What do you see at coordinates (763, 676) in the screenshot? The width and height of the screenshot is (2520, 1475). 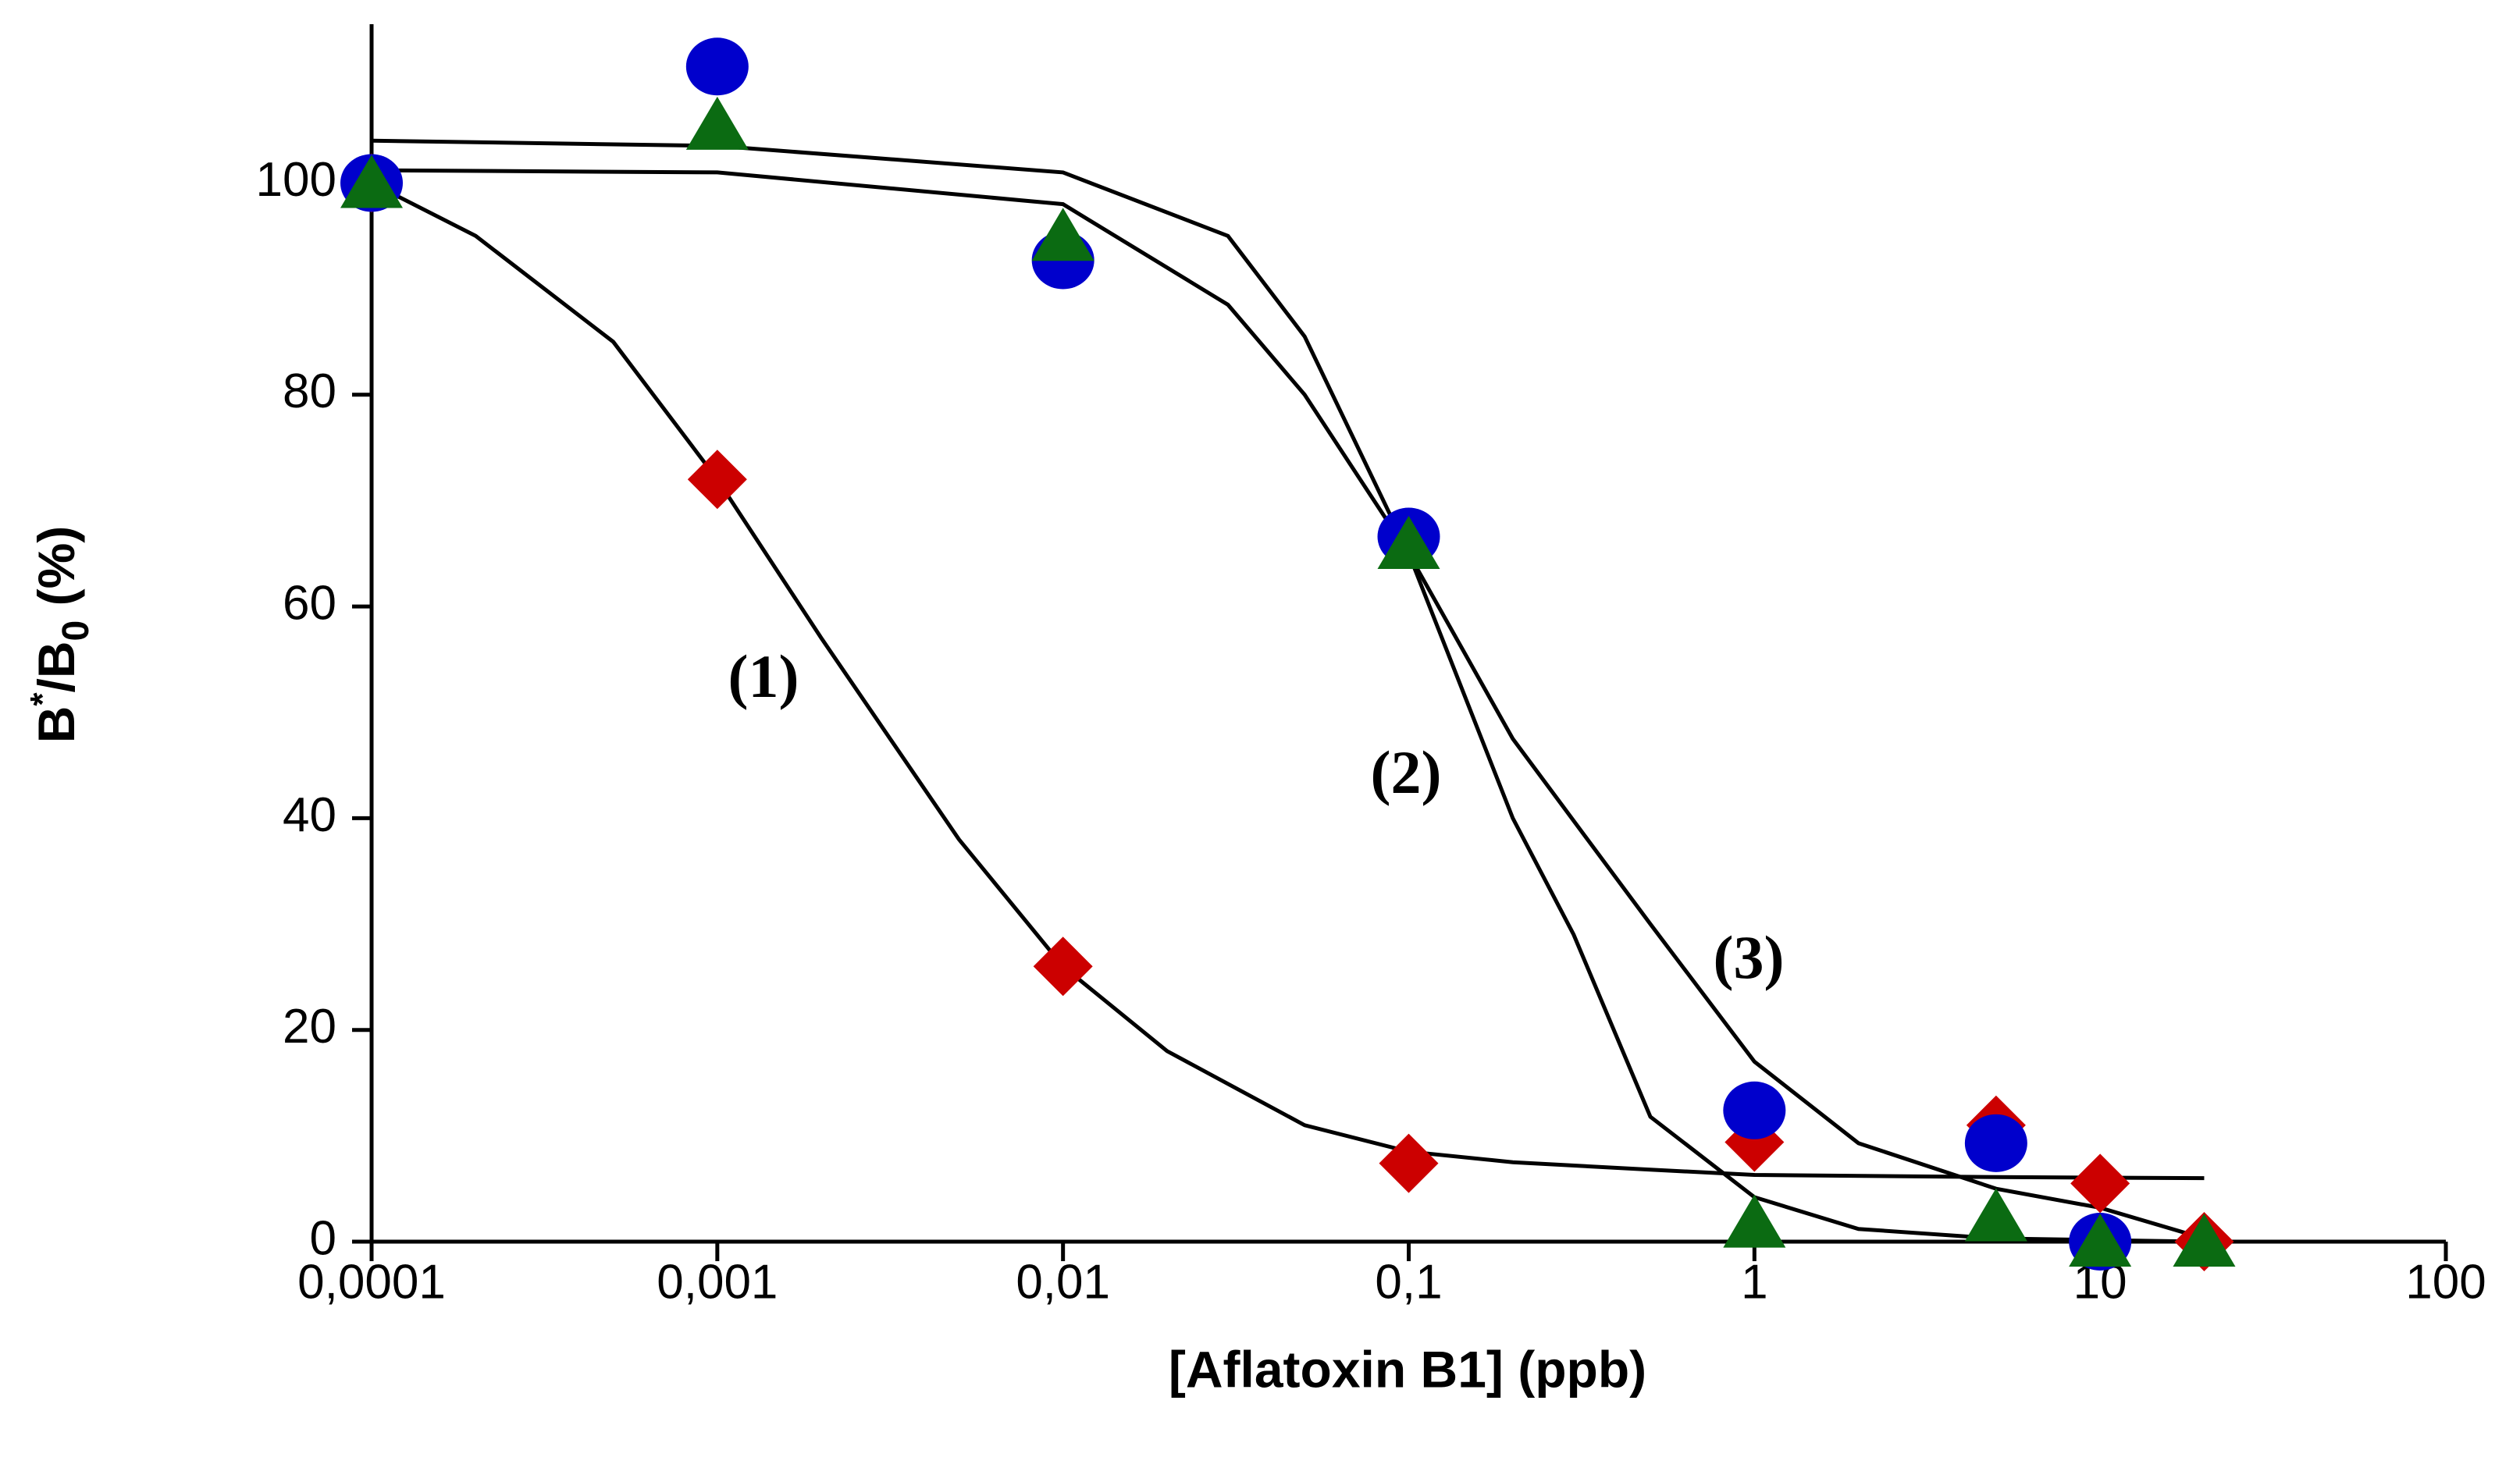 I see `annotation: (1)` at bounding box center [763, 676].